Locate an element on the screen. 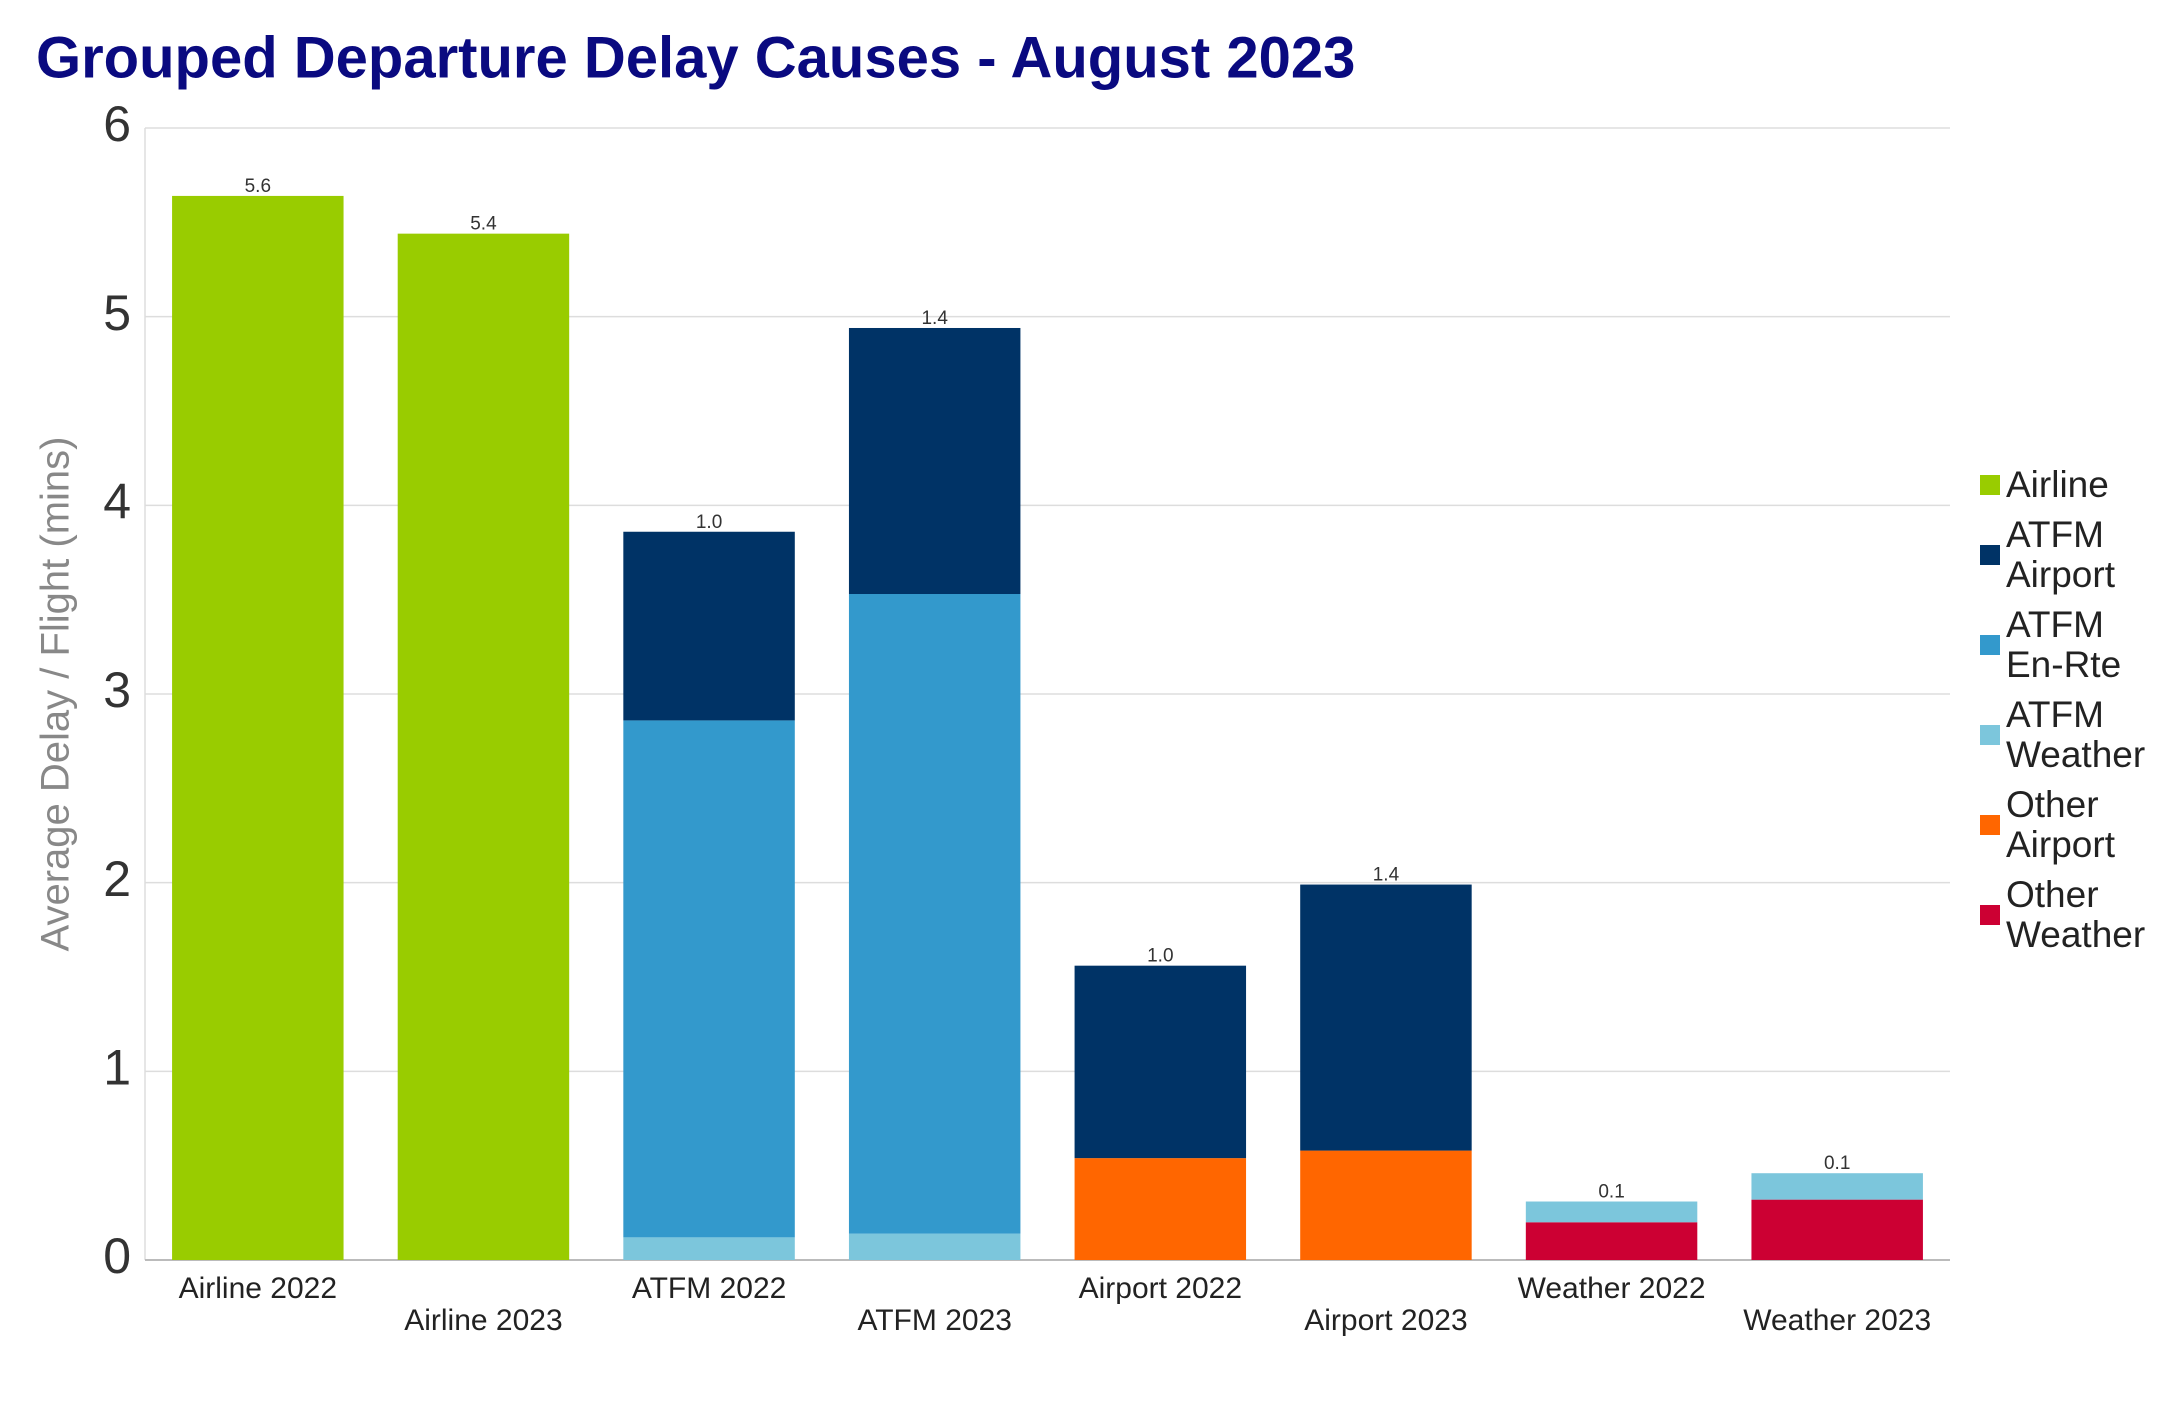 Image resolution: width=2163 pixels, height=1401 pixels. y-tick-label: 1 is located at coordinates (117, 1068).